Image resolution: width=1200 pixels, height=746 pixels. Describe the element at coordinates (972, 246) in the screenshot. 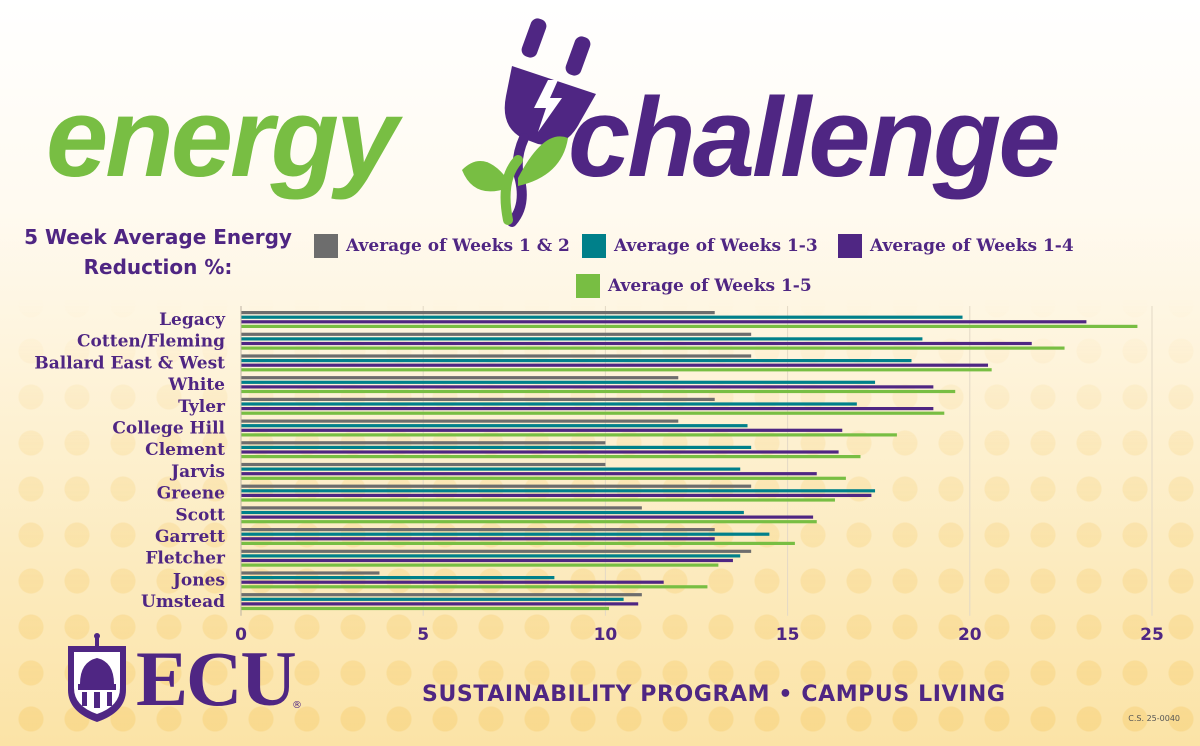

I see `legend-label: Average of Weeks 1-4` at that location.